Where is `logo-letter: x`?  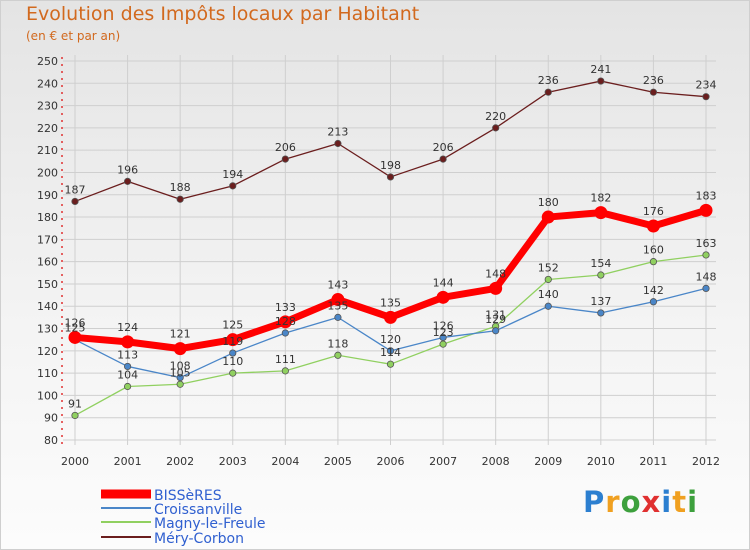
logo-letter: x is located at coordinates (651, 502).